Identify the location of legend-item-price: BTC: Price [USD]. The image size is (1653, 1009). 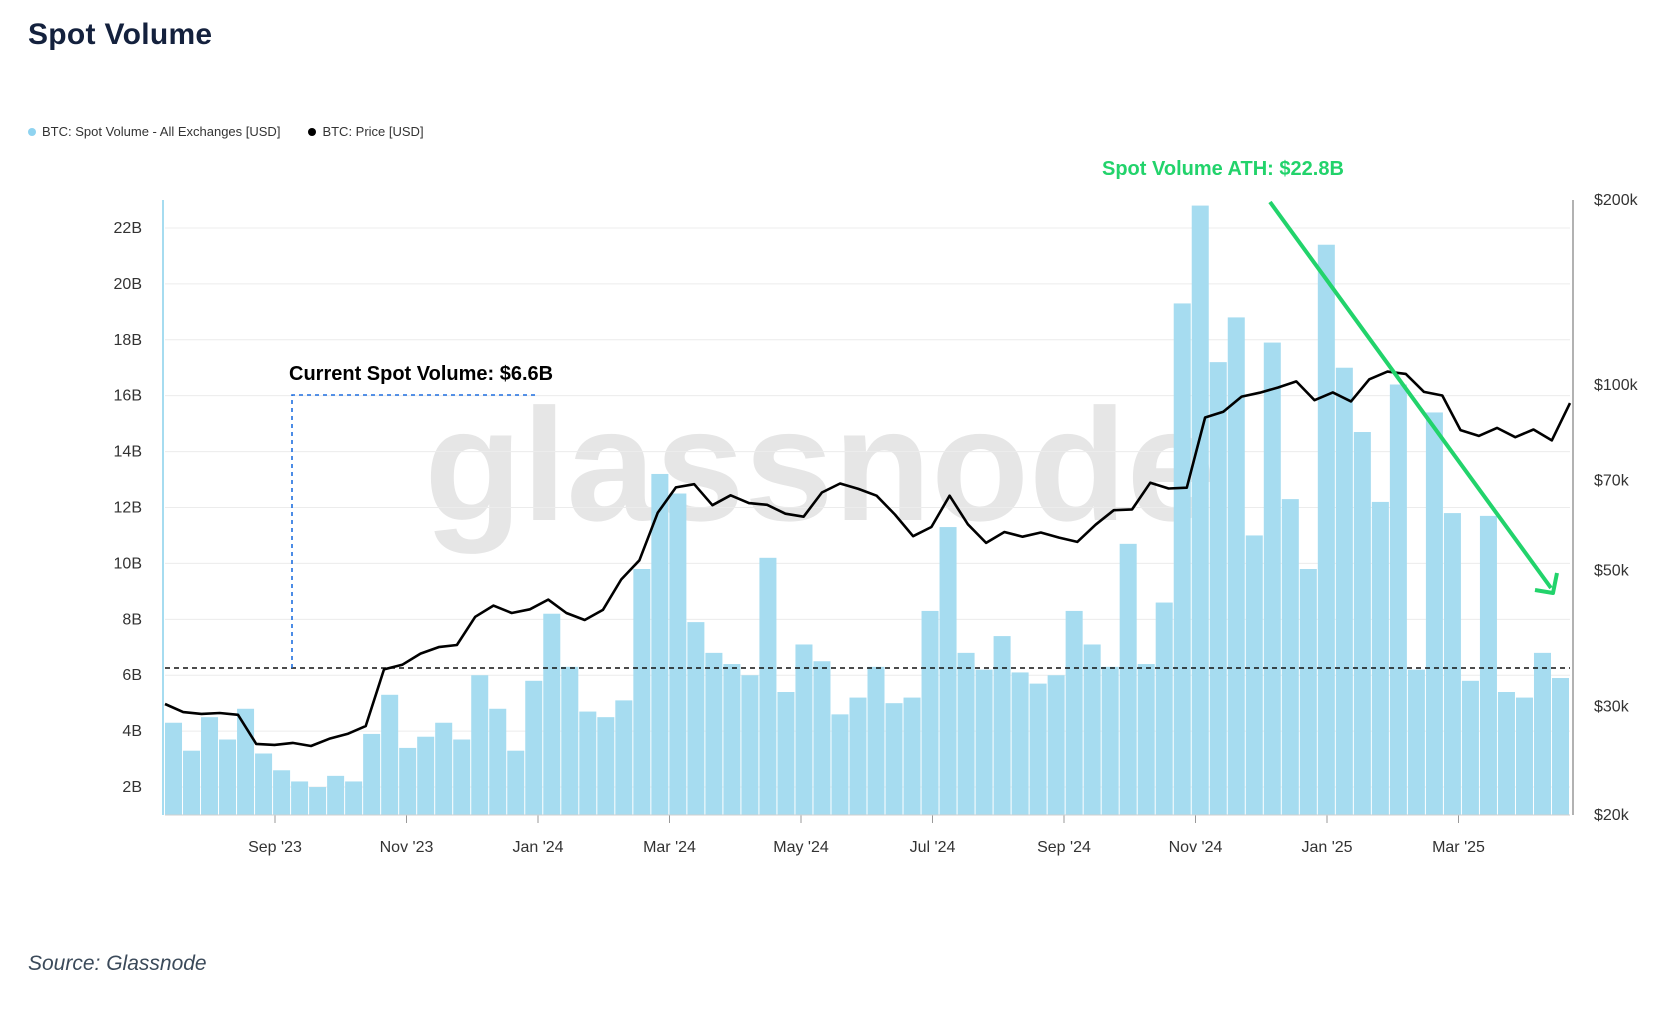
(366, 131).